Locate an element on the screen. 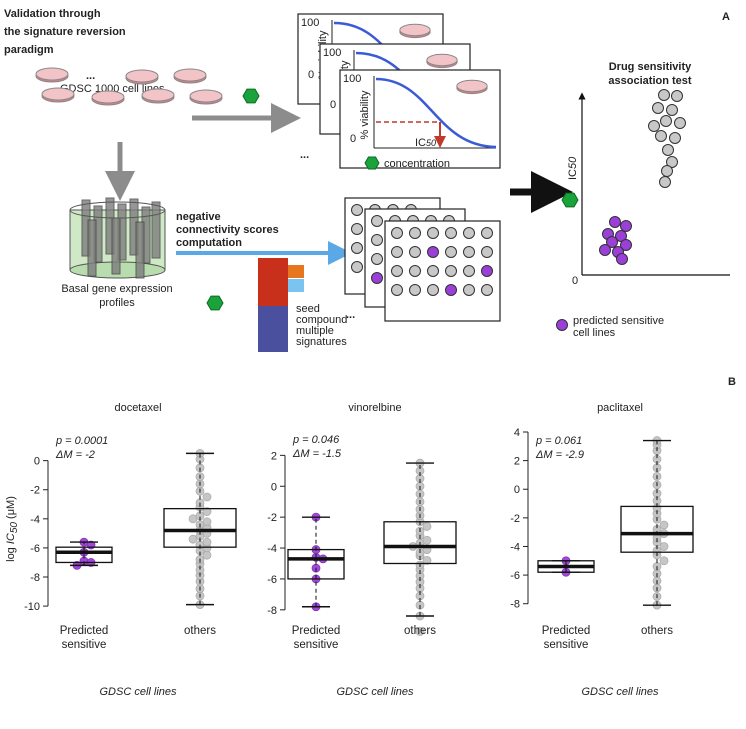  seed-label: compound is located at coordinates (321, 320).